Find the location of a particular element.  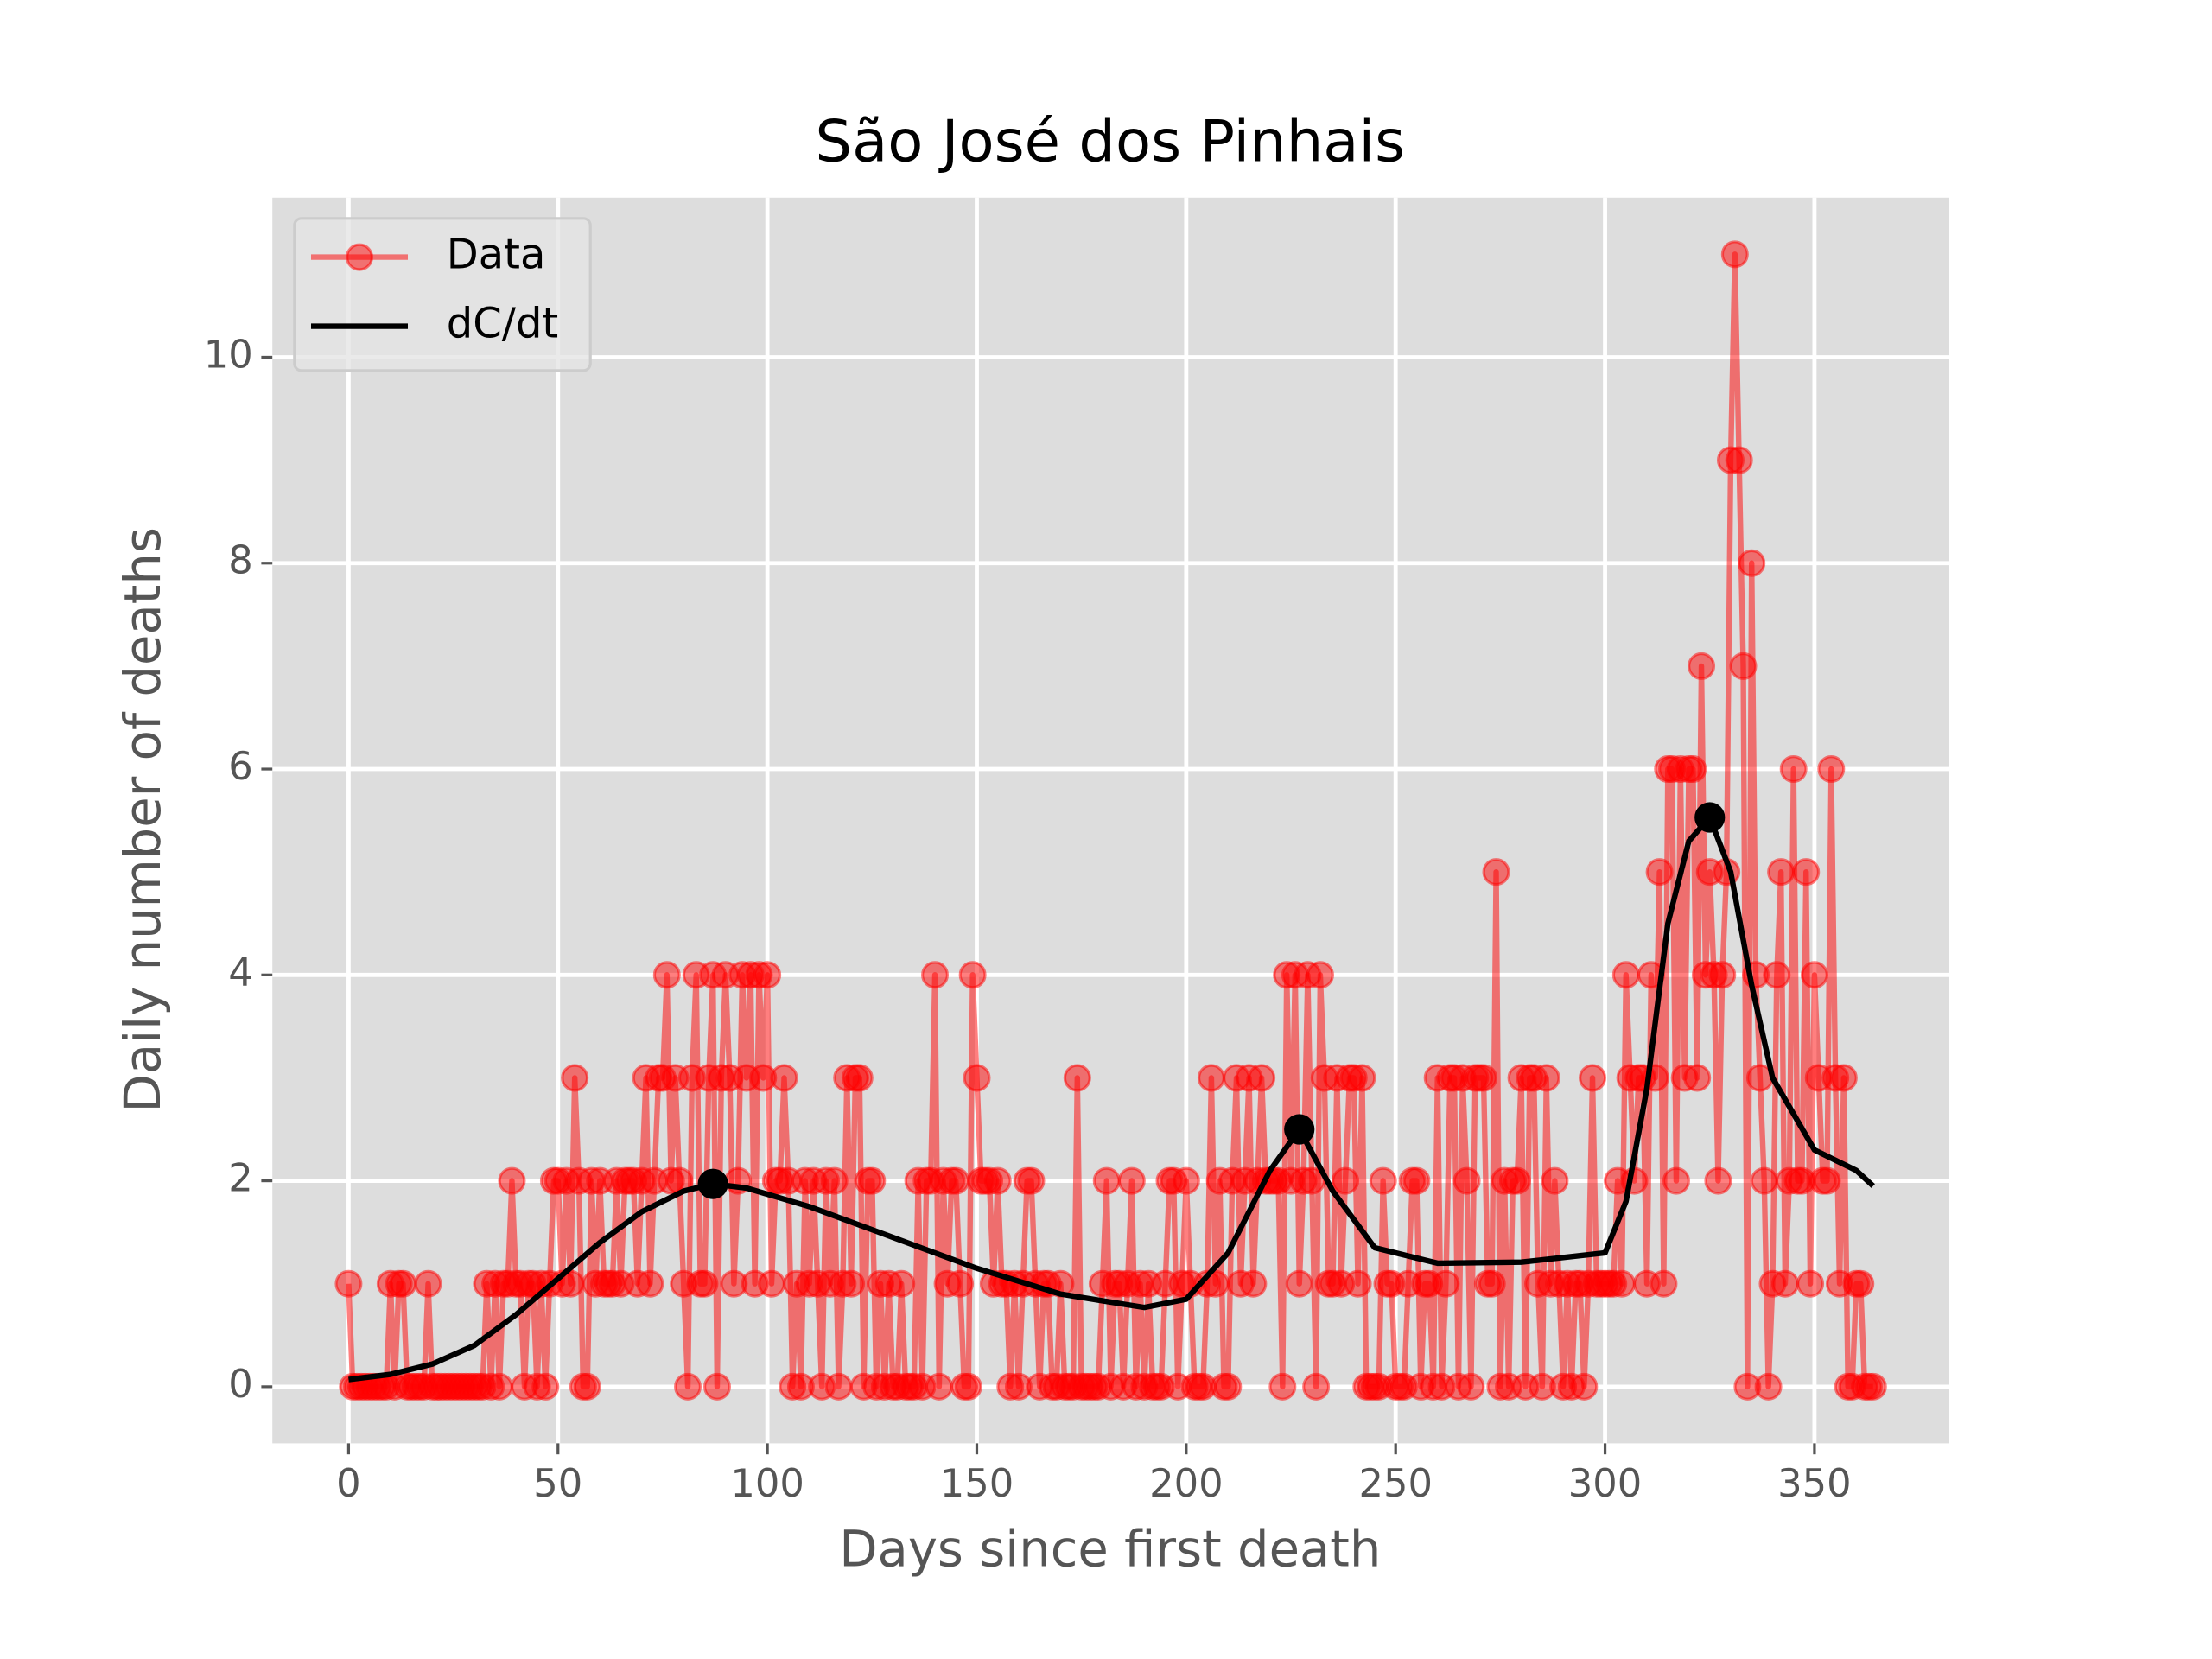

legend-label: dC/dt is located at coordinates (502, 324).